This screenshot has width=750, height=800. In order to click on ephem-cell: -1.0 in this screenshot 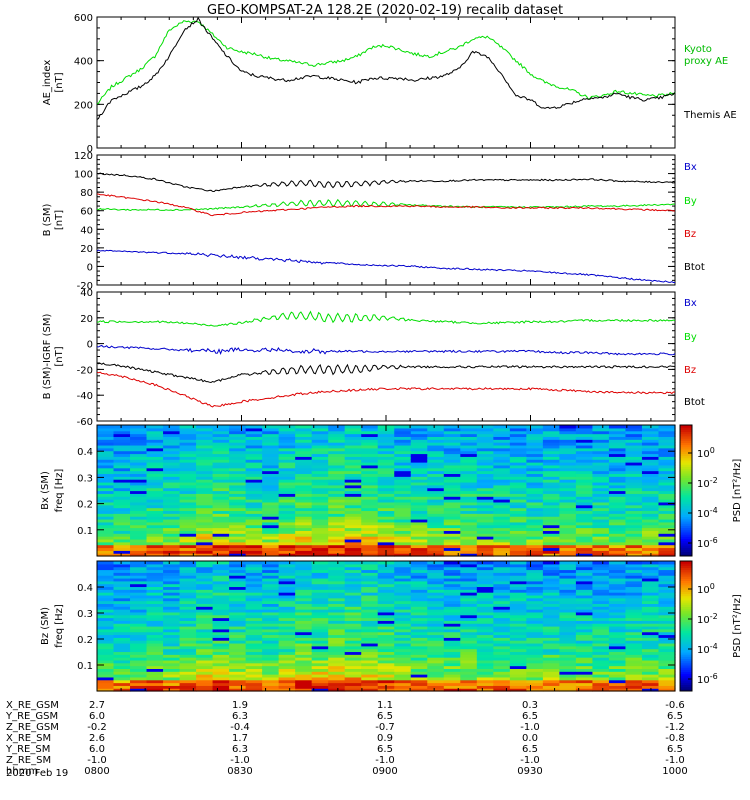, I will do `click(675, 760)`.